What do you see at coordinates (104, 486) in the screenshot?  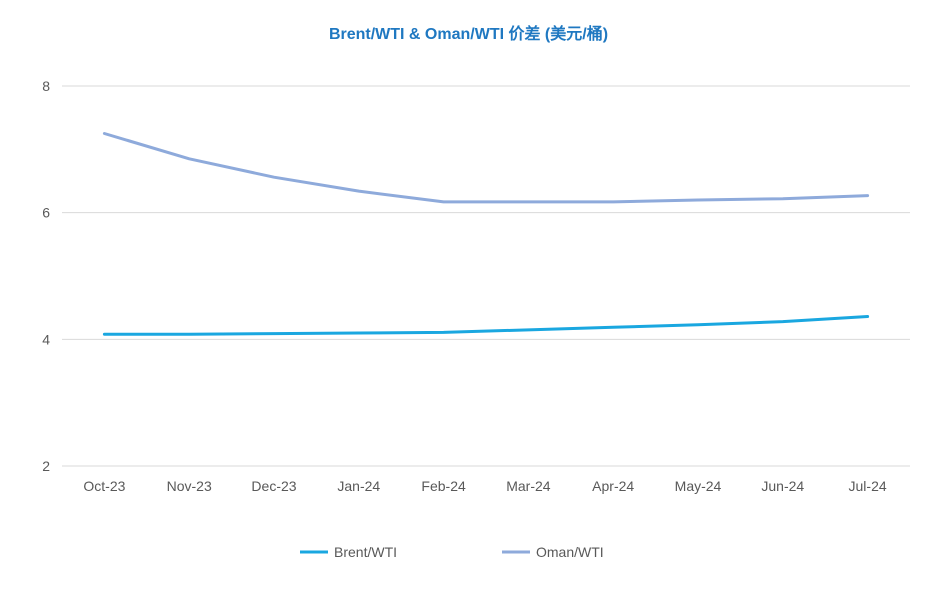 I see `x-tick-label: Oct-23` at bounding box center [104, 486].